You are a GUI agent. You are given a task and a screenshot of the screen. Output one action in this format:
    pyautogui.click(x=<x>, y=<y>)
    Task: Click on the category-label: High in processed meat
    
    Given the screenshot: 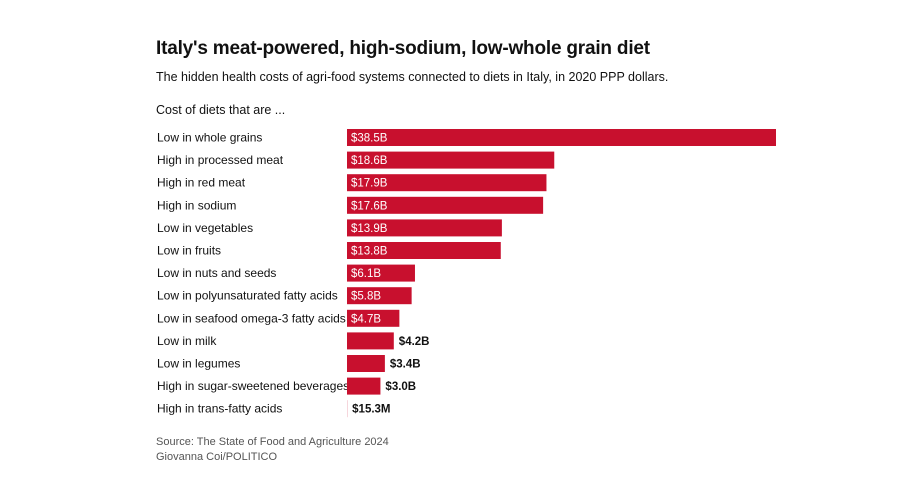 What is the action you would take?
    pyautogui.click(x=220, y=160)
    